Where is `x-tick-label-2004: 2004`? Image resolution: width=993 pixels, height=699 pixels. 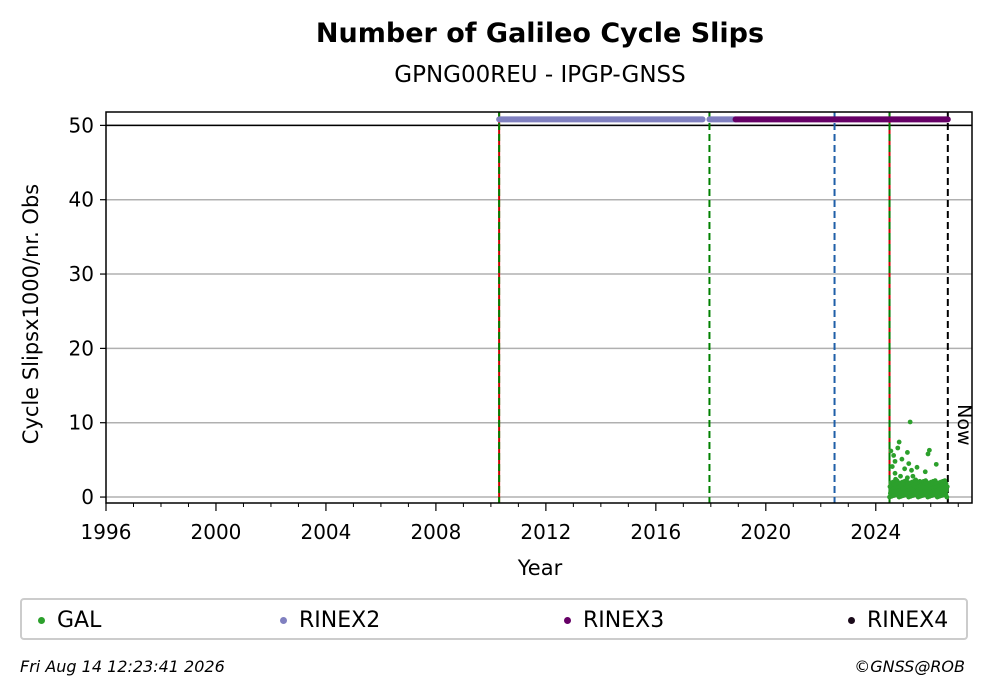
x-tick-label-2004: 2004 is located at coordinates (325, 532).